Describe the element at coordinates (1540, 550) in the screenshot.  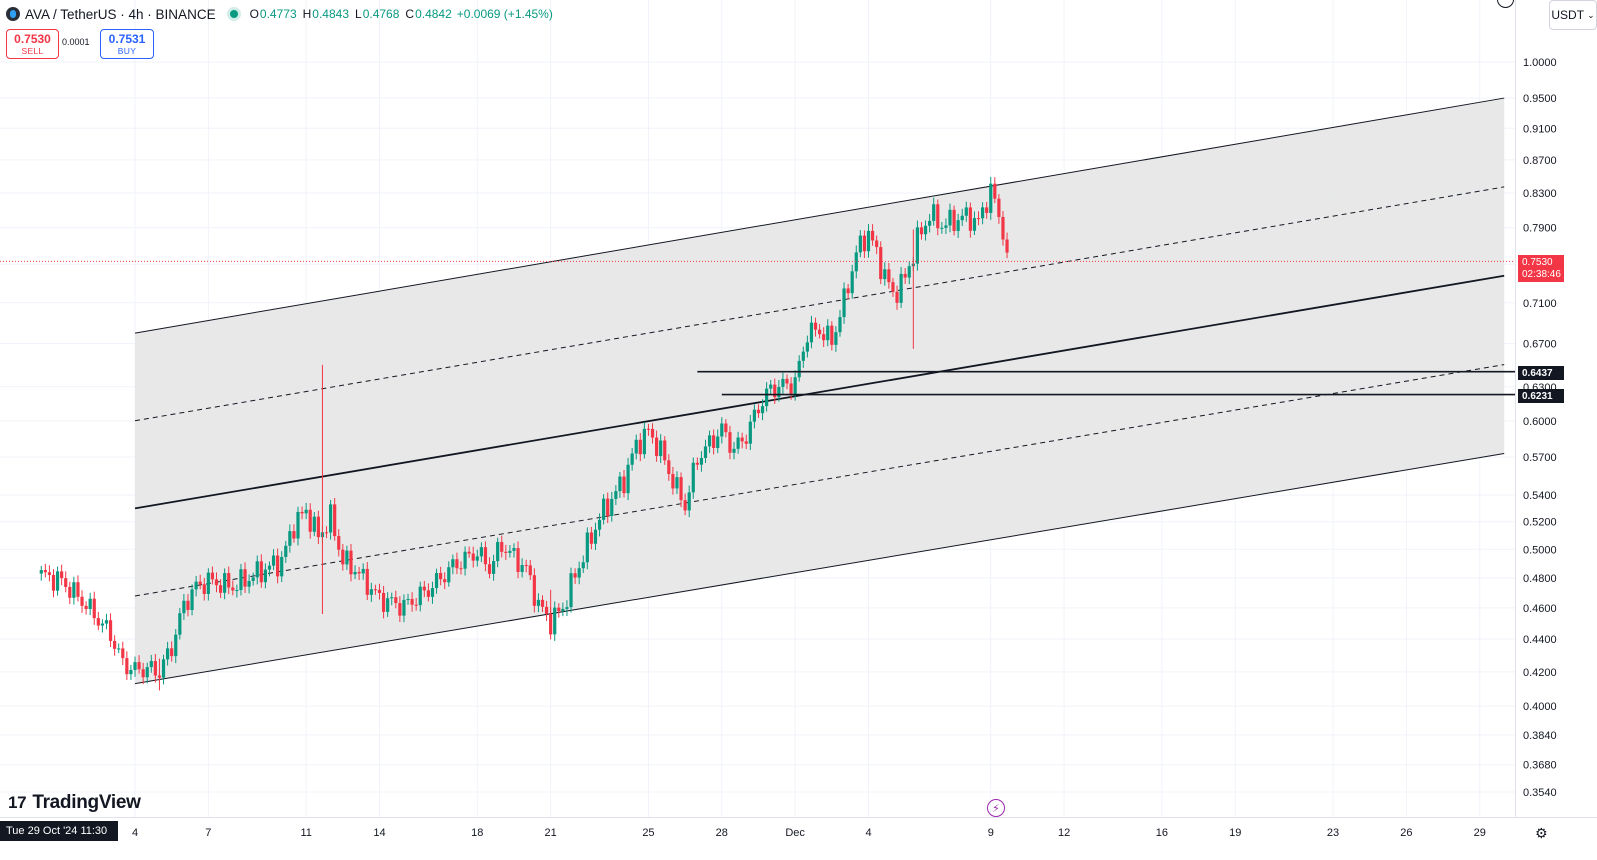
I see `y-tick-label: 0.5000` at that location.